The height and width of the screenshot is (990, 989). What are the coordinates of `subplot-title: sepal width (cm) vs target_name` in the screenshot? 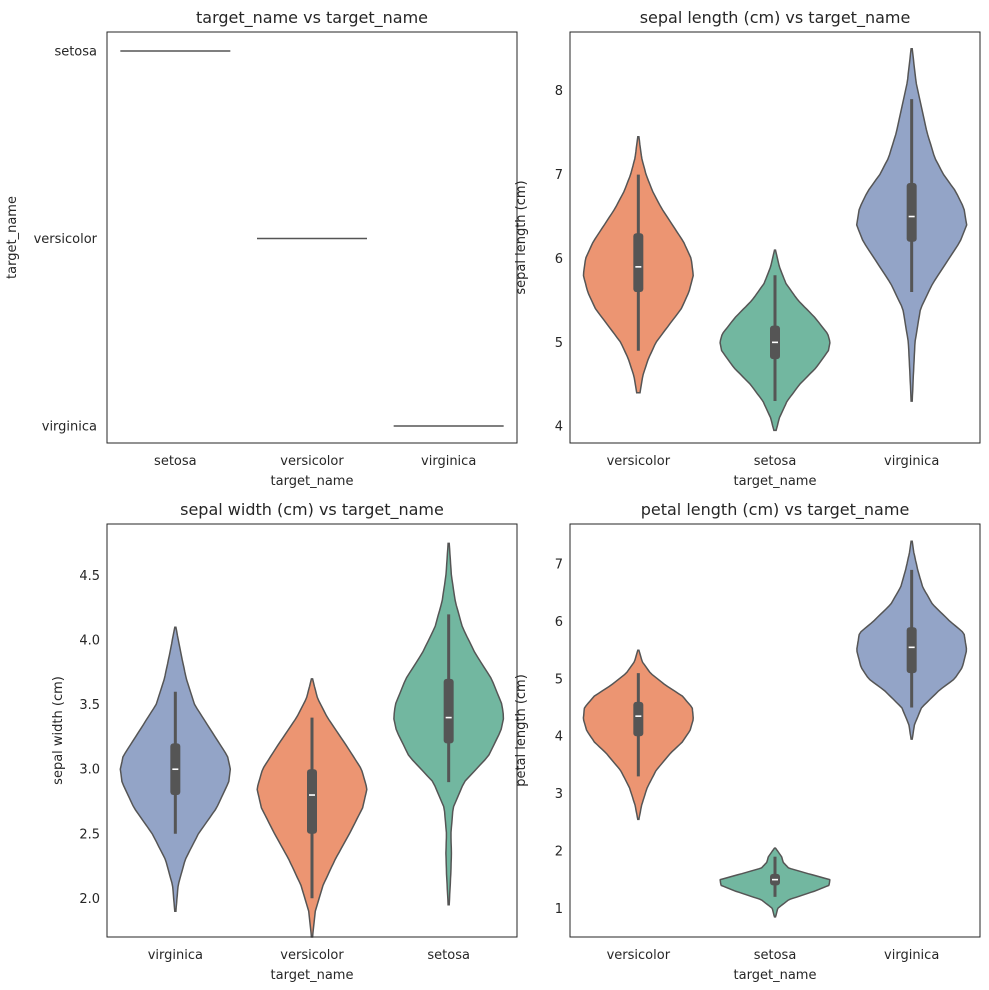 It's located at (312, 510).